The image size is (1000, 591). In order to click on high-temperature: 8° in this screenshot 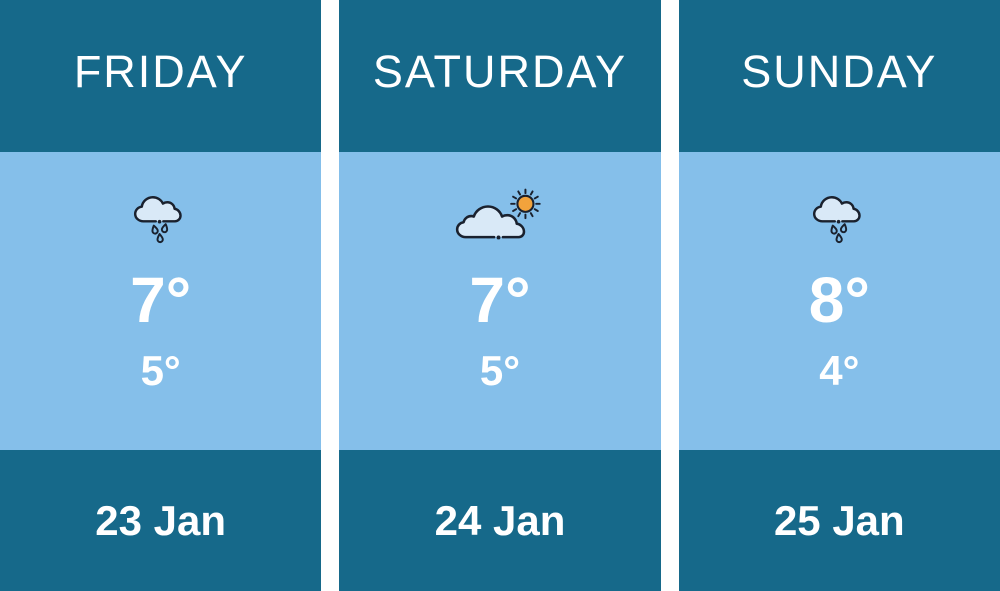, I will do `click(839, 300)`.